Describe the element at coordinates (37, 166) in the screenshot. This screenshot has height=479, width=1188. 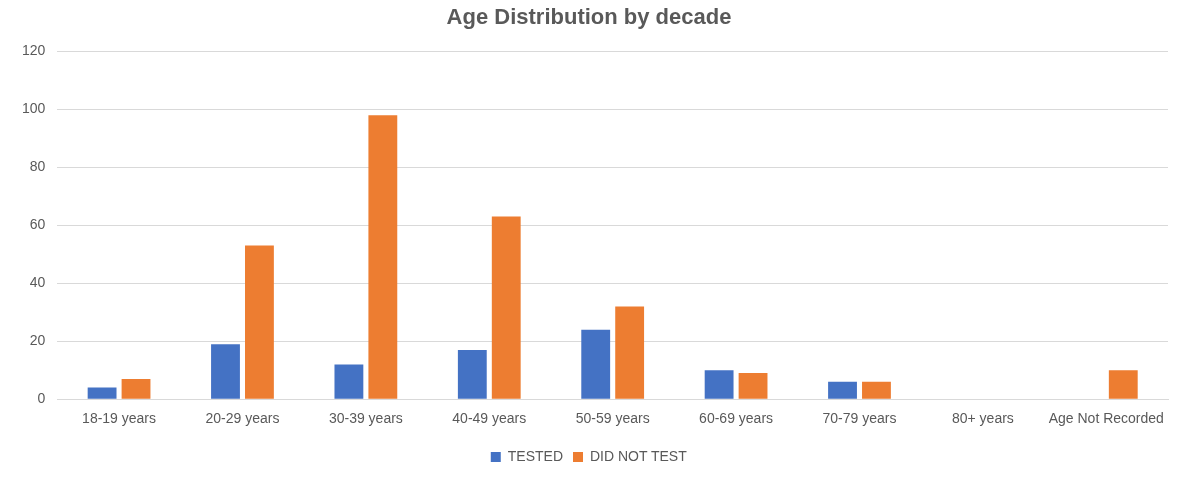
I see `y-tick-label: 80` at that location.